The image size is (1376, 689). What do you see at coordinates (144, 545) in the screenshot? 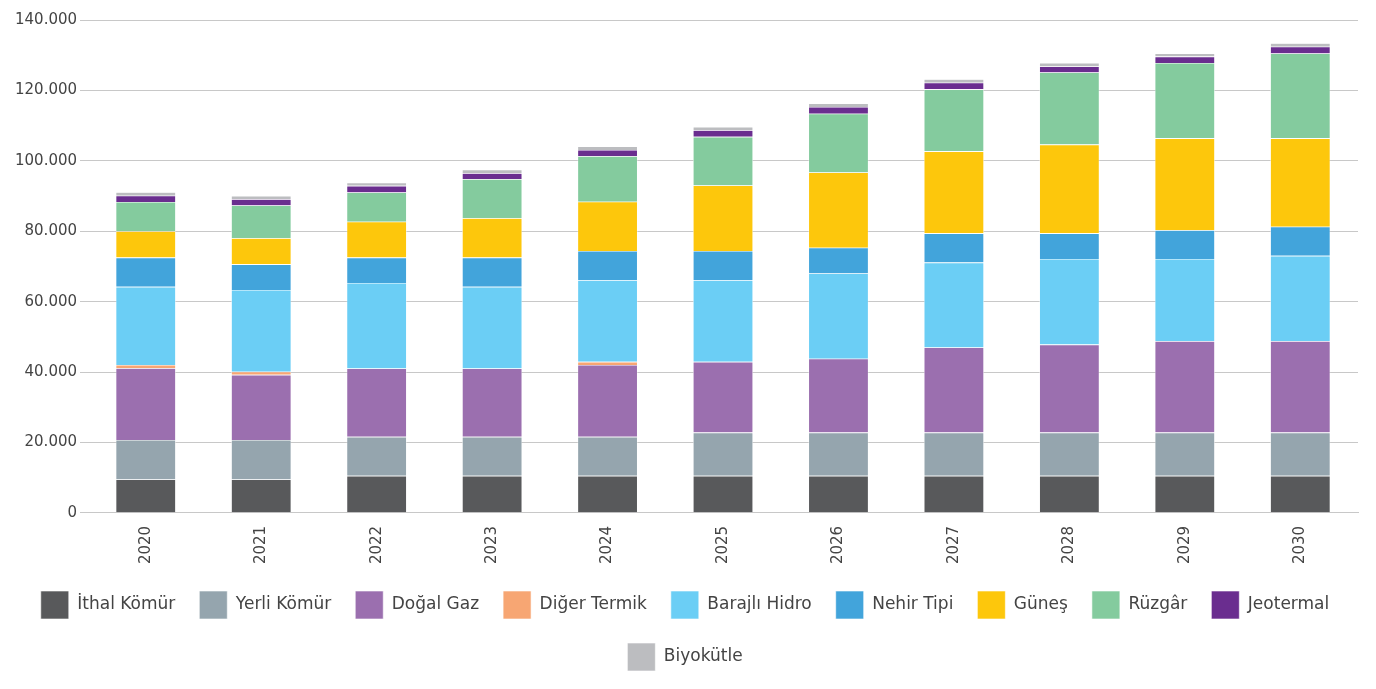
I see `x-tick-label: 2020` at bounding box center [144, 545].